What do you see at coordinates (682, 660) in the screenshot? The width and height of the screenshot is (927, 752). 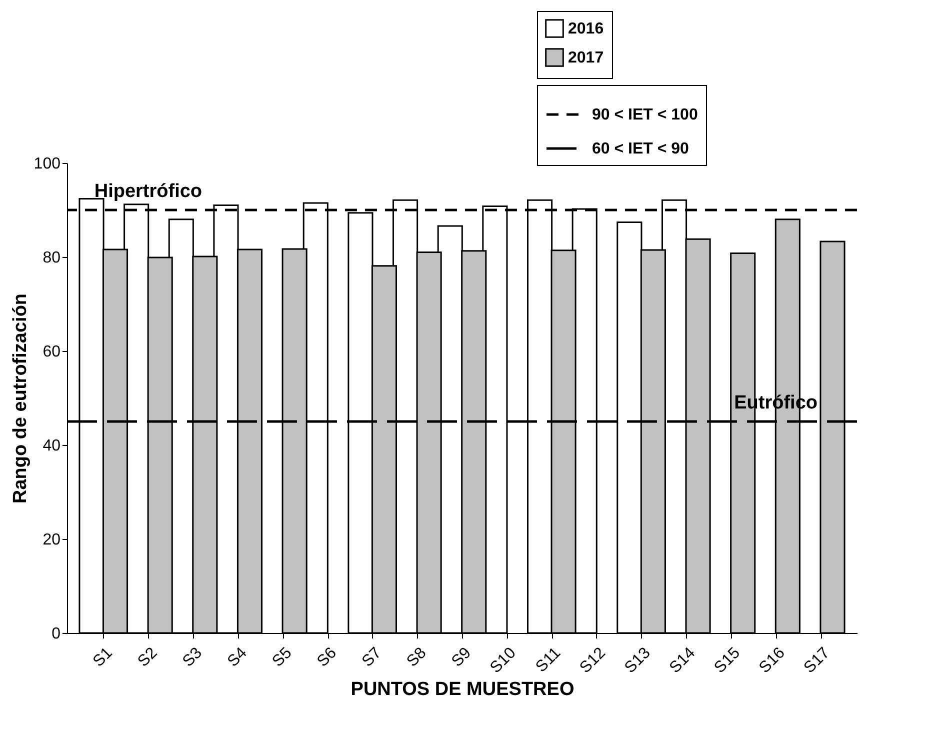 I see `x-tick-label: S14` at bounding box center [682, 660].